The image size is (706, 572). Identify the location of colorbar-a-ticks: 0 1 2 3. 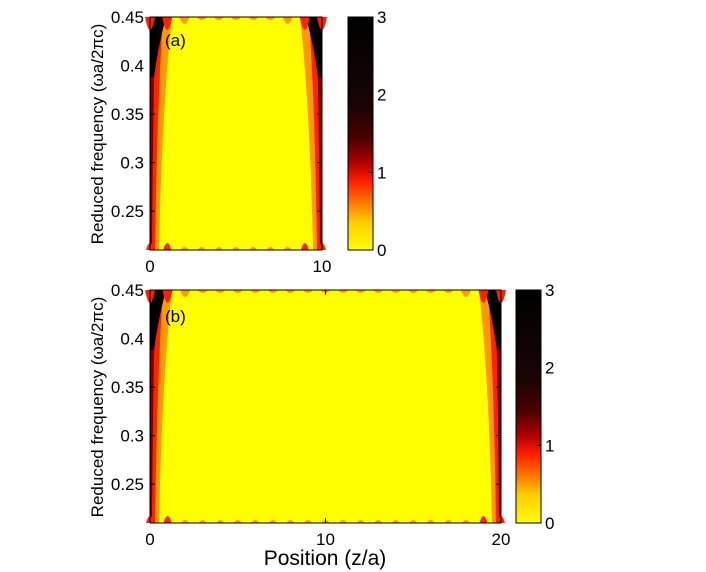
(377, 134).